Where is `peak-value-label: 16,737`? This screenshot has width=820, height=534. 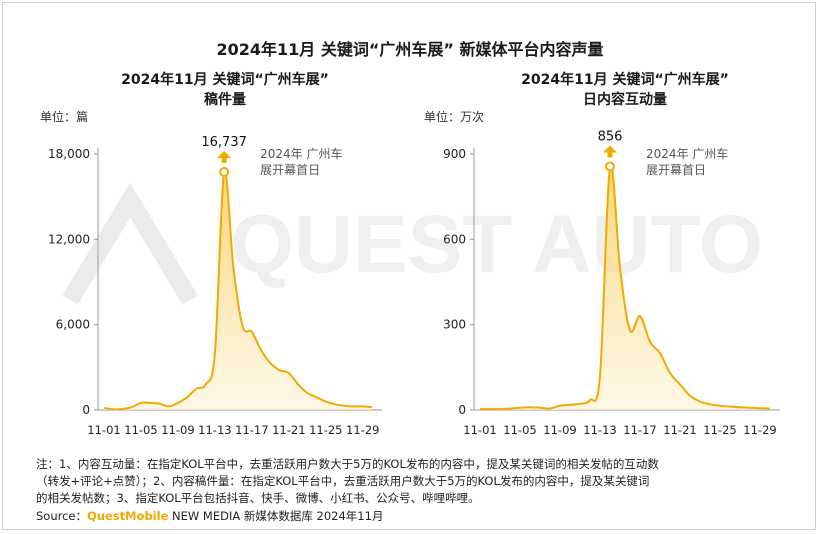 peak-value-label: 16,737 is located at coordinates (224, 142).